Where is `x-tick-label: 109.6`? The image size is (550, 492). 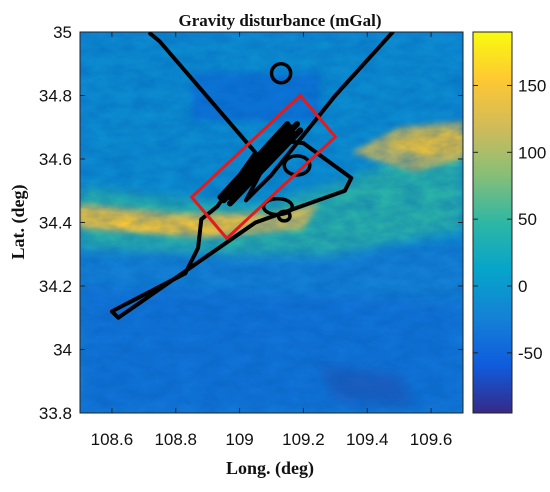 x-tick-label: 109.6 is located at coordinates (431, 439).